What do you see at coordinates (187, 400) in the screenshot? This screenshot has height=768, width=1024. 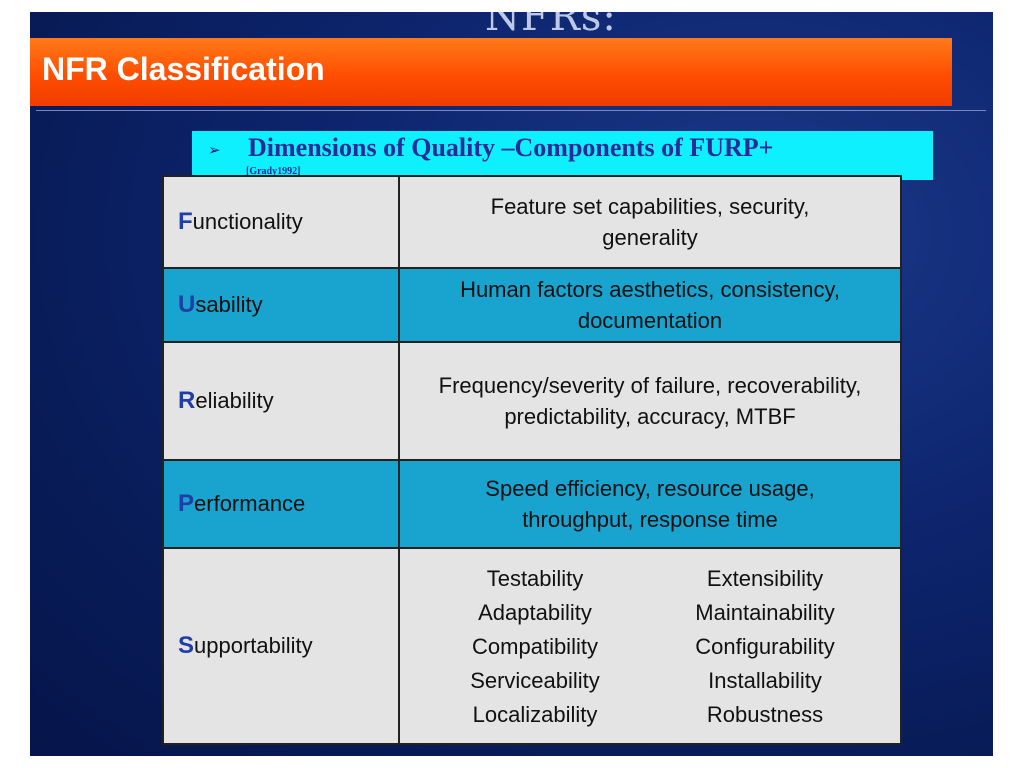 I see `category-initial: R` at bounding box center [187, 400].